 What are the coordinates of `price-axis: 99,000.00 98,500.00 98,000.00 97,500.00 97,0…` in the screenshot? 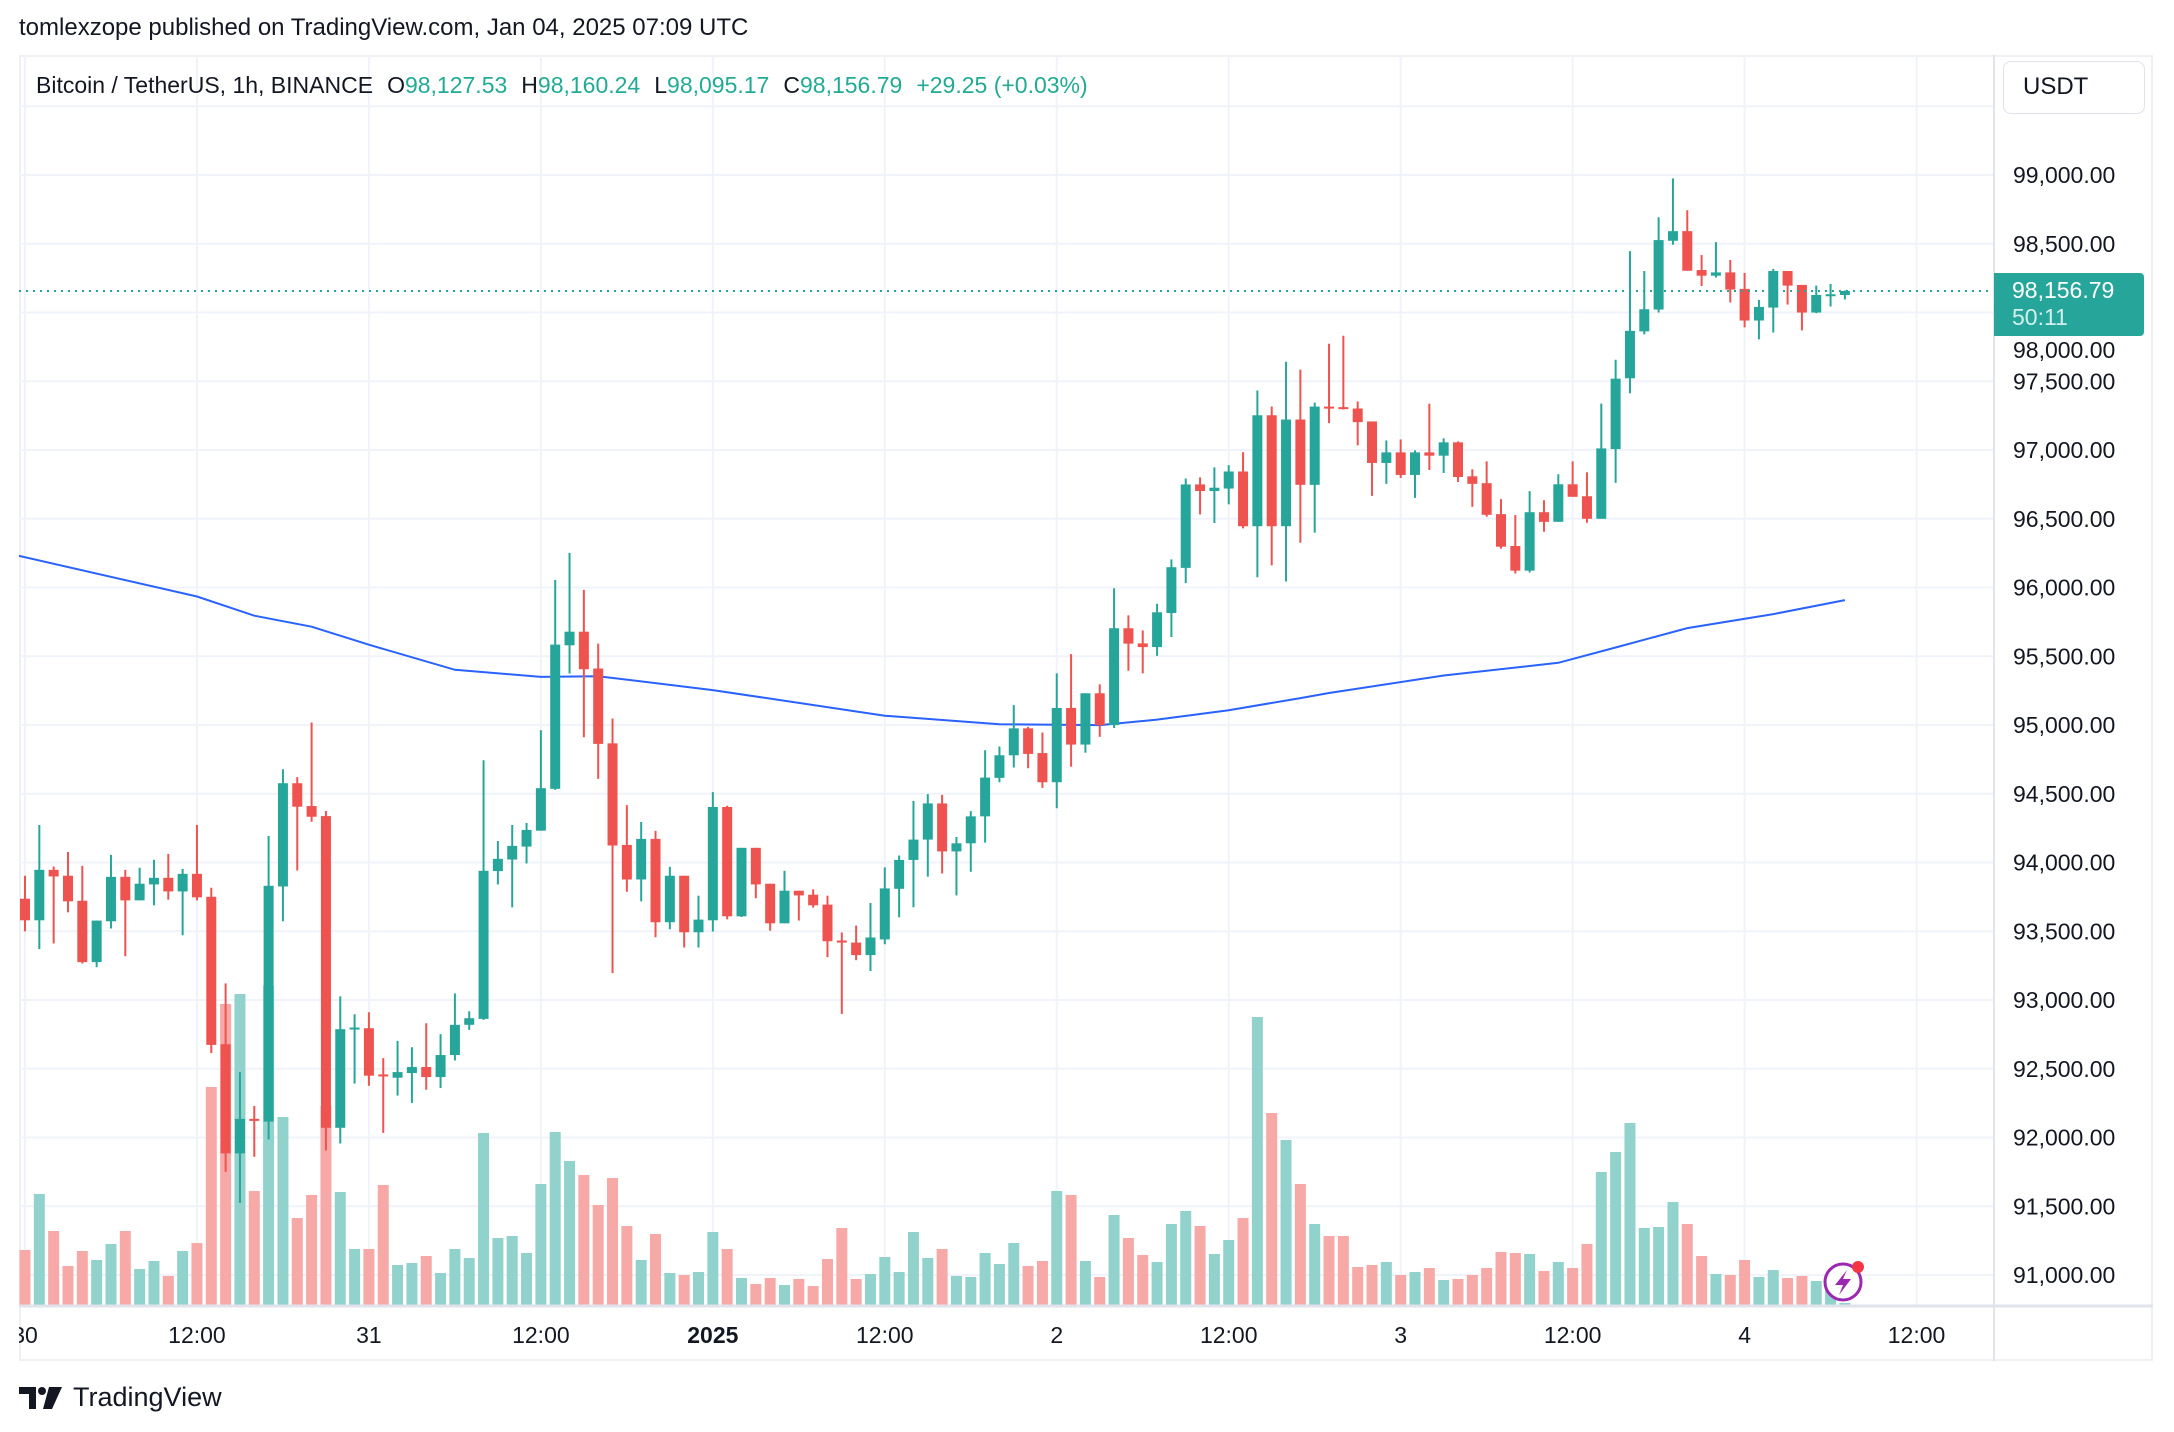 It's located at (2064, 725).